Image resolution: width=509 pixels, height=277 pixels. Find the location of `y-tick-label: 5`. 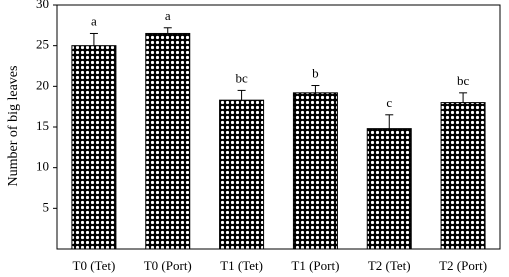

y-tick-label: 5 is located at coordinates (46, 206).